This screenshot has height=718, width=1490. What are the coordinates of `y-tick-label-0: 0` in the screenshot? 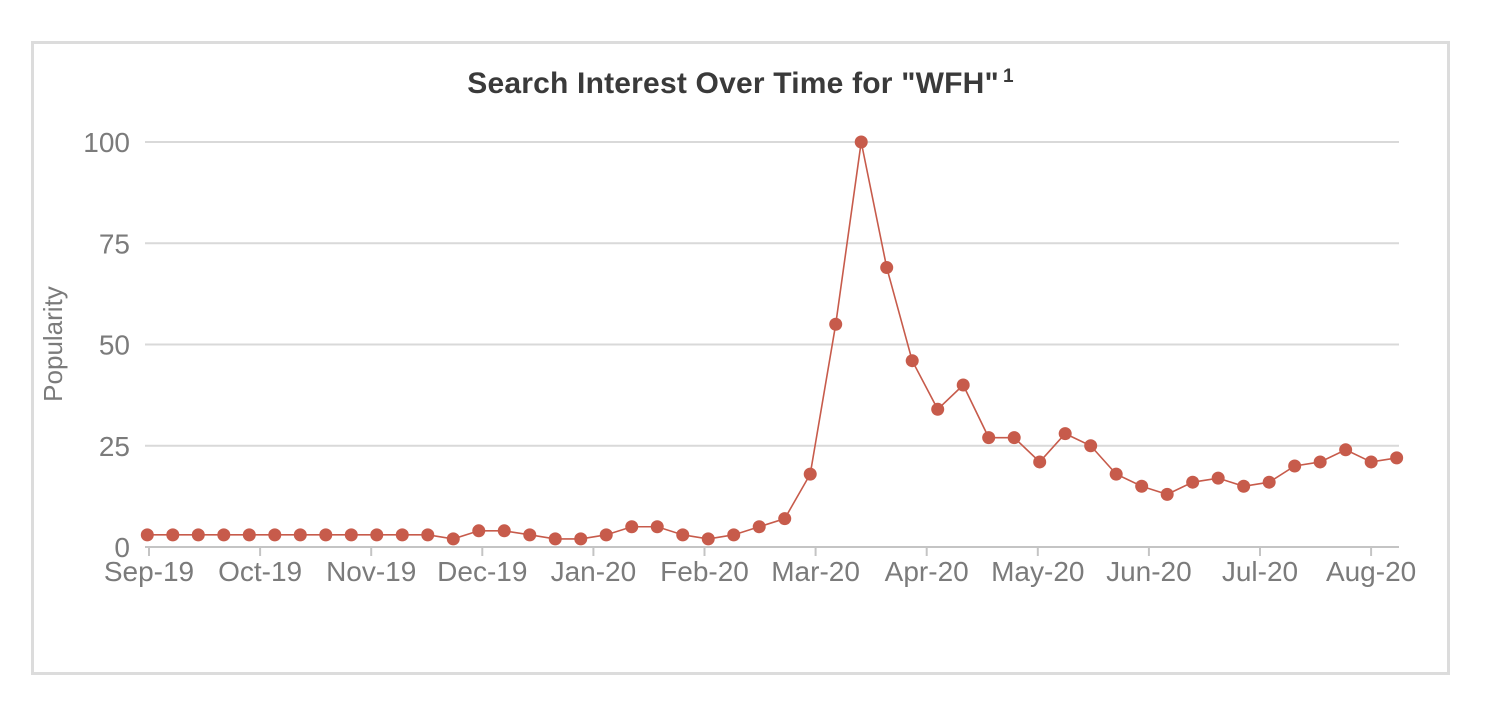 It's located at (122, 547).